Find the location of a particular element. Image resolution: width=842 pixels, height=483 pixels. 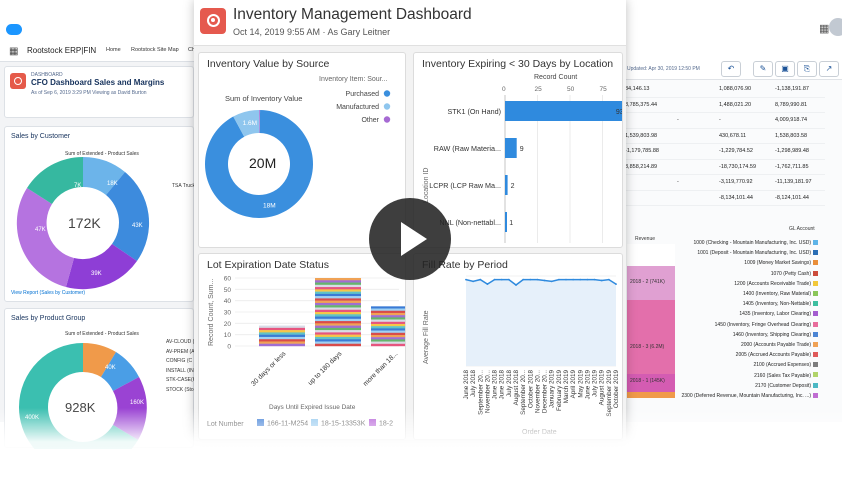

nav-more: Ch is located at coordinates (192, 50).